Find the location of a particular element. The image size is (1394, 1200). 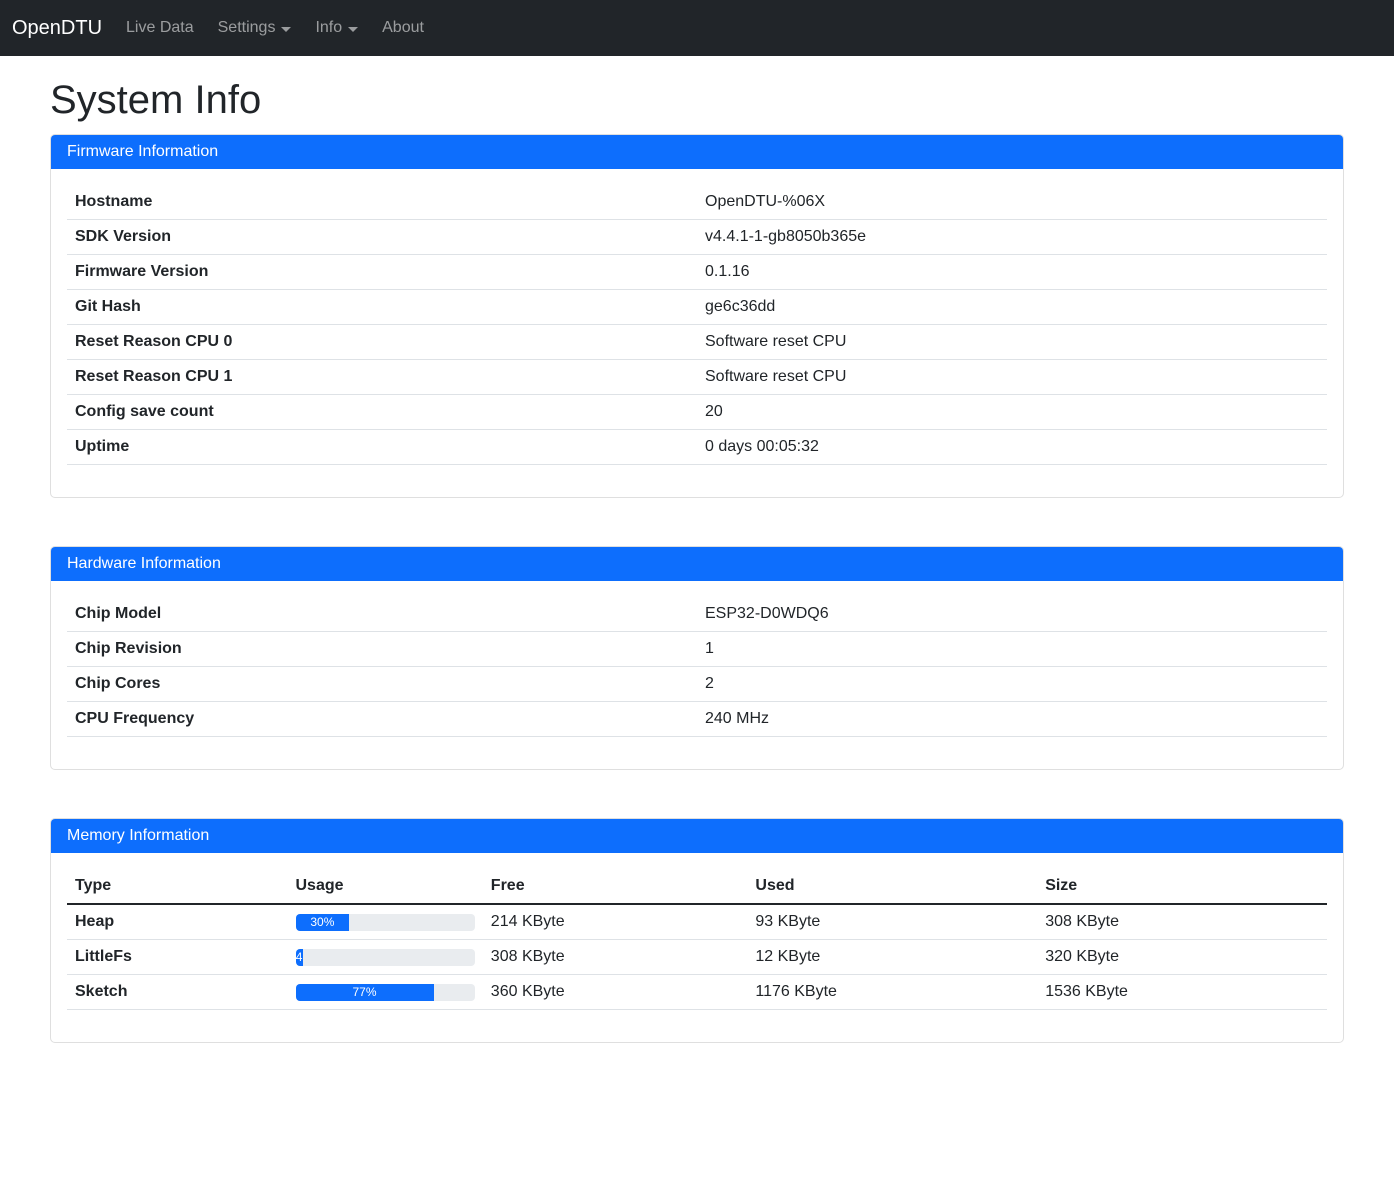

row-value: ESP32-D0WDQ6 is located at coordinates (1012, 614).